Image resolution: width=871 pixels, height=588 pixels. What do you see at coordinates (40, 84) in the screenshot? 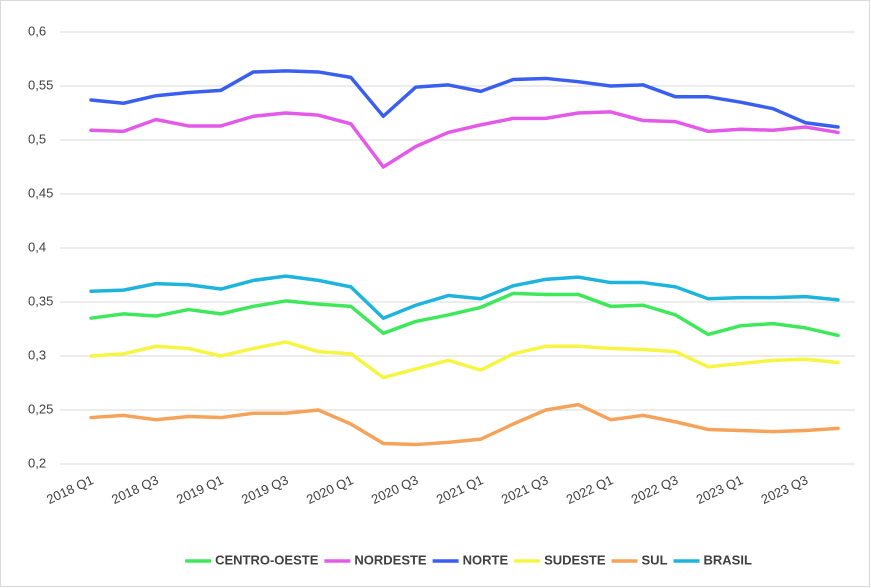
I see `y-tick-label: 0,55` at bounding box center [40, 84].